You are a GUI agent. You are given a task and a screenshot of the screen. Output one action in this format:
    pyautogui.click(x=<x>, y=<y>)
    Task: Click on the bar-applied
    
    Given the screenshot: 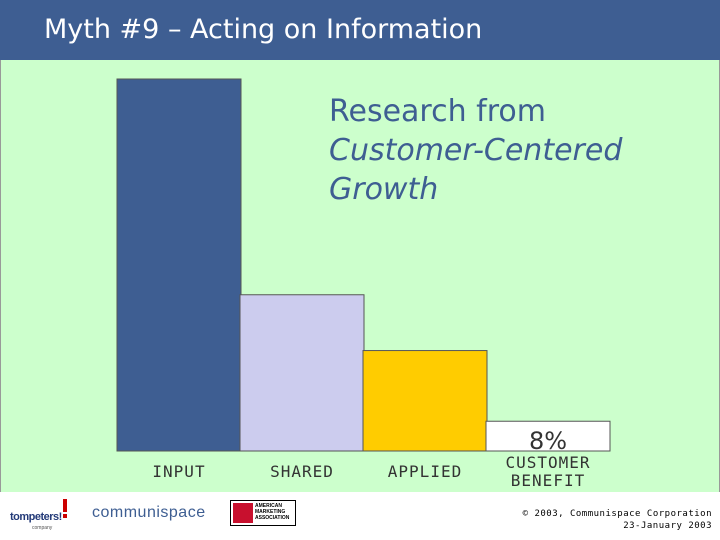 What is the action you would take?
    pyautogui.click(x=425, y=401)
    